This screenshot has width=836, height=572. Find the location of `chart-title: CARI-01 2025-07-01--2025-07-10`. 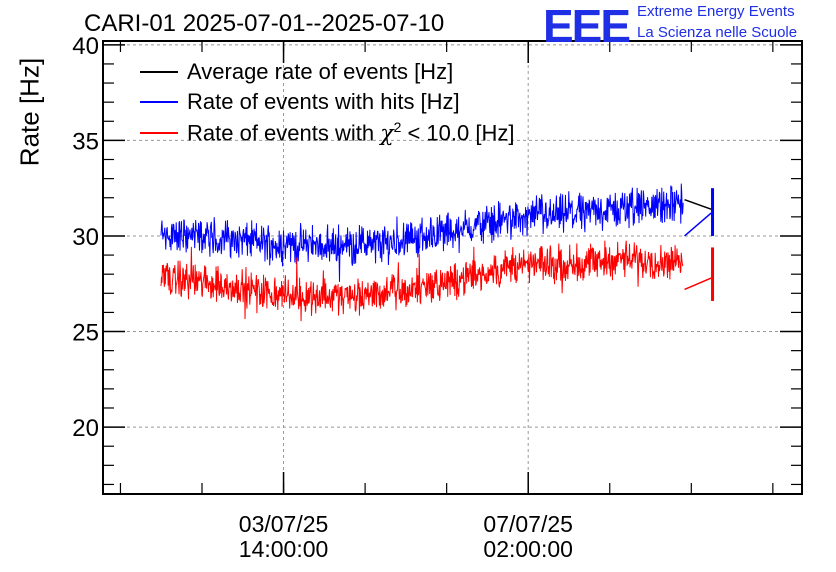

chart-title: CARI-01 2025-07-01--2025-07-10 is located at coordinates (264, 23).